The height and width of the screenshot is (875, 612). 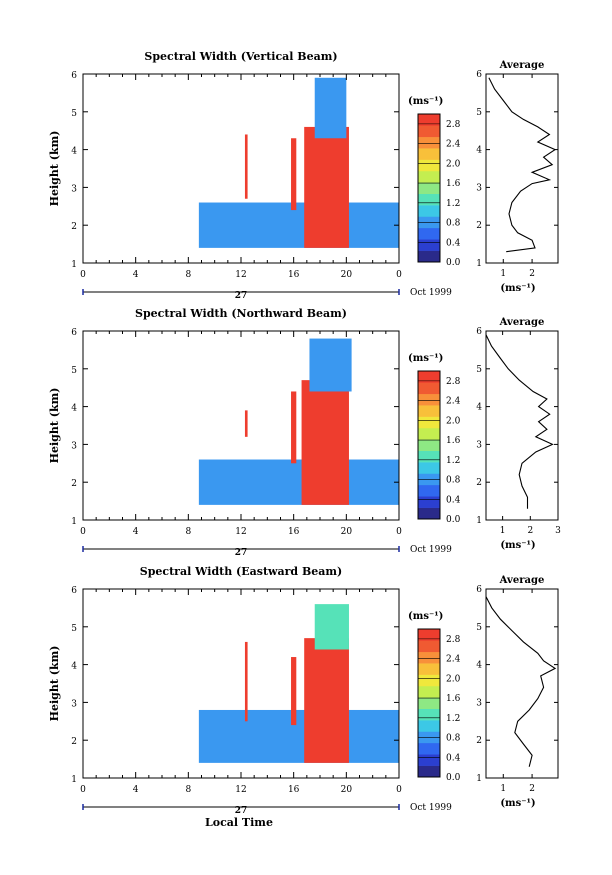 What do you see at coordinates (479, 408) in the screenshot?
I see `average-y-tick-label: 4` at bounding box center [479, 408].